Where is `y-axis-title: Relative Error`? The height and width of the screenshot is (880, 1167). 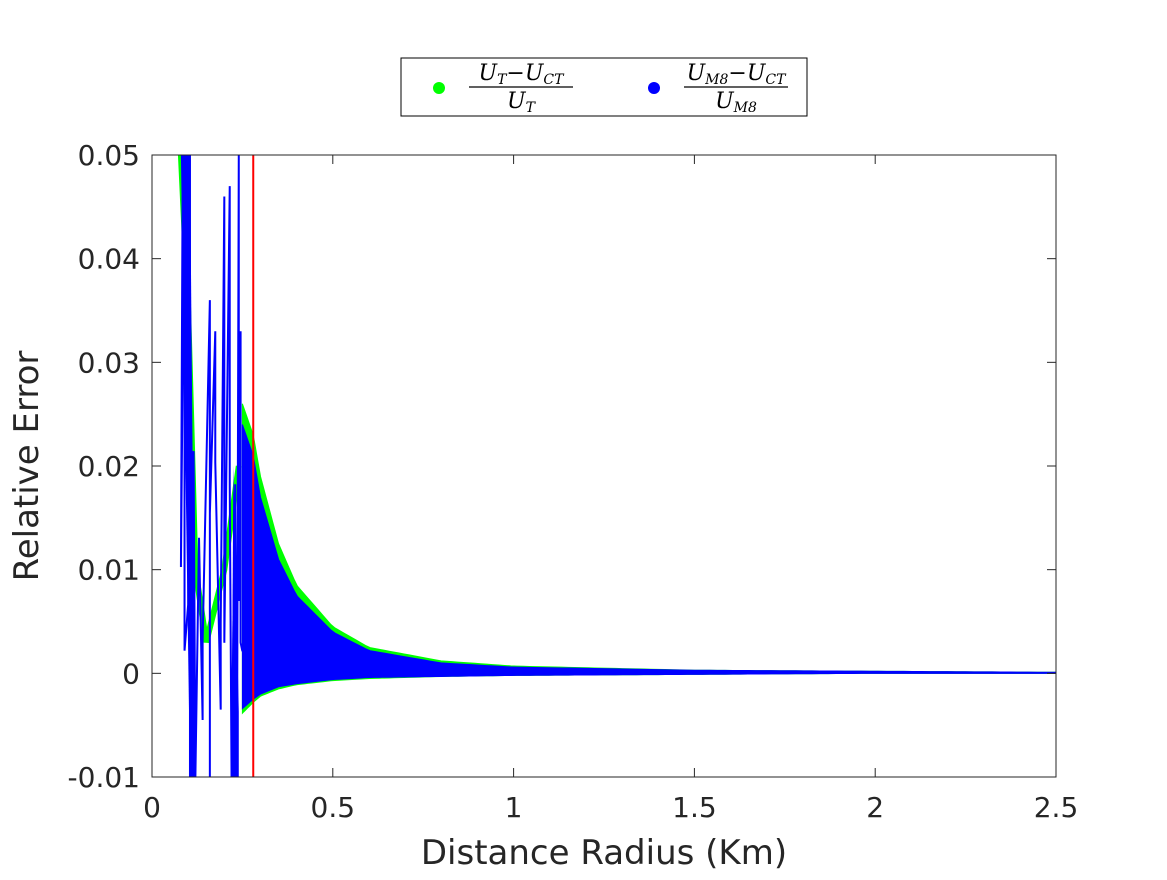
y-axis-title: Relative Error is located at coordinates (27, 466).